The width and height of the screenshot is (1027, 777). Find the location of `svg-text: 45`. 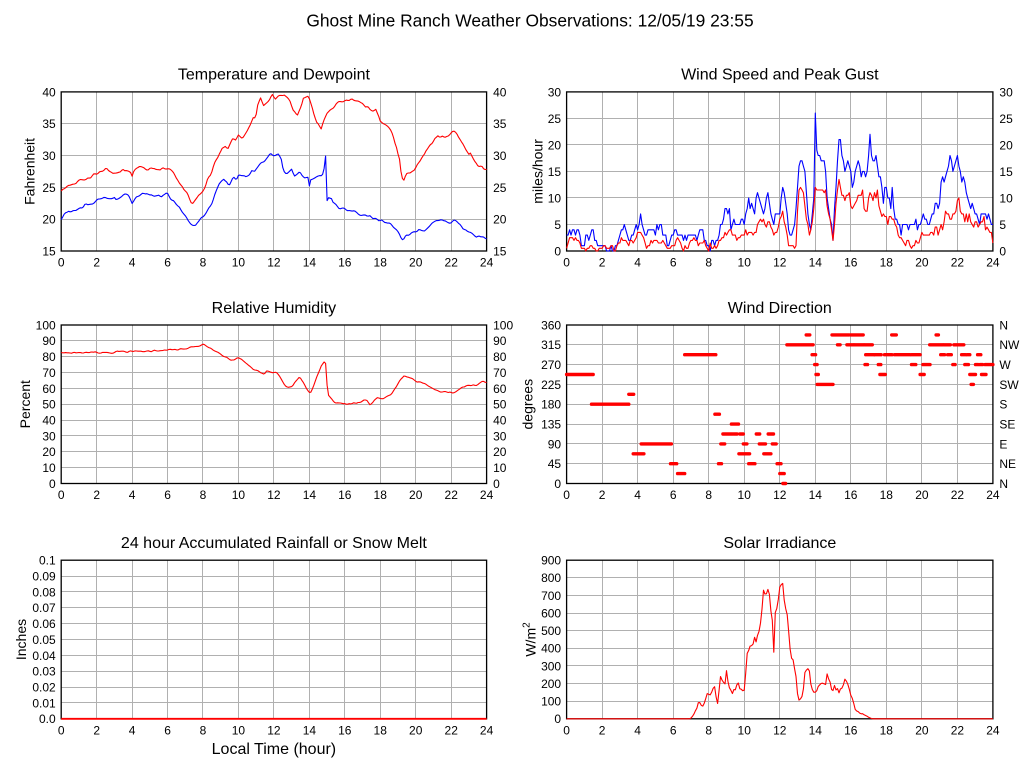

svg-text: 45 is located at coordinates (555, 464).